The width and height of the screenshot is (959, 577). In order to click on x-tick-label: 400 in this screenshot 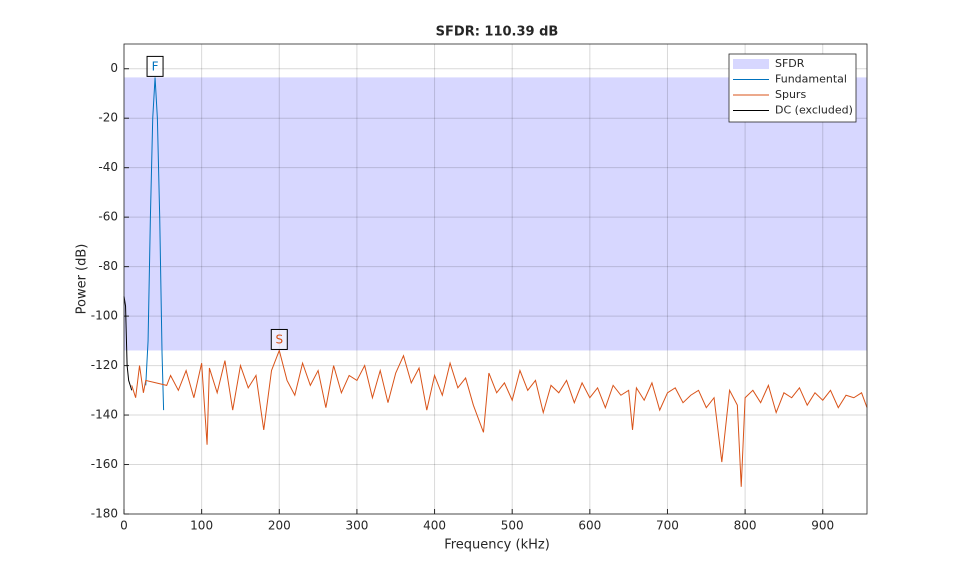, I will do `click(434, 526)`.